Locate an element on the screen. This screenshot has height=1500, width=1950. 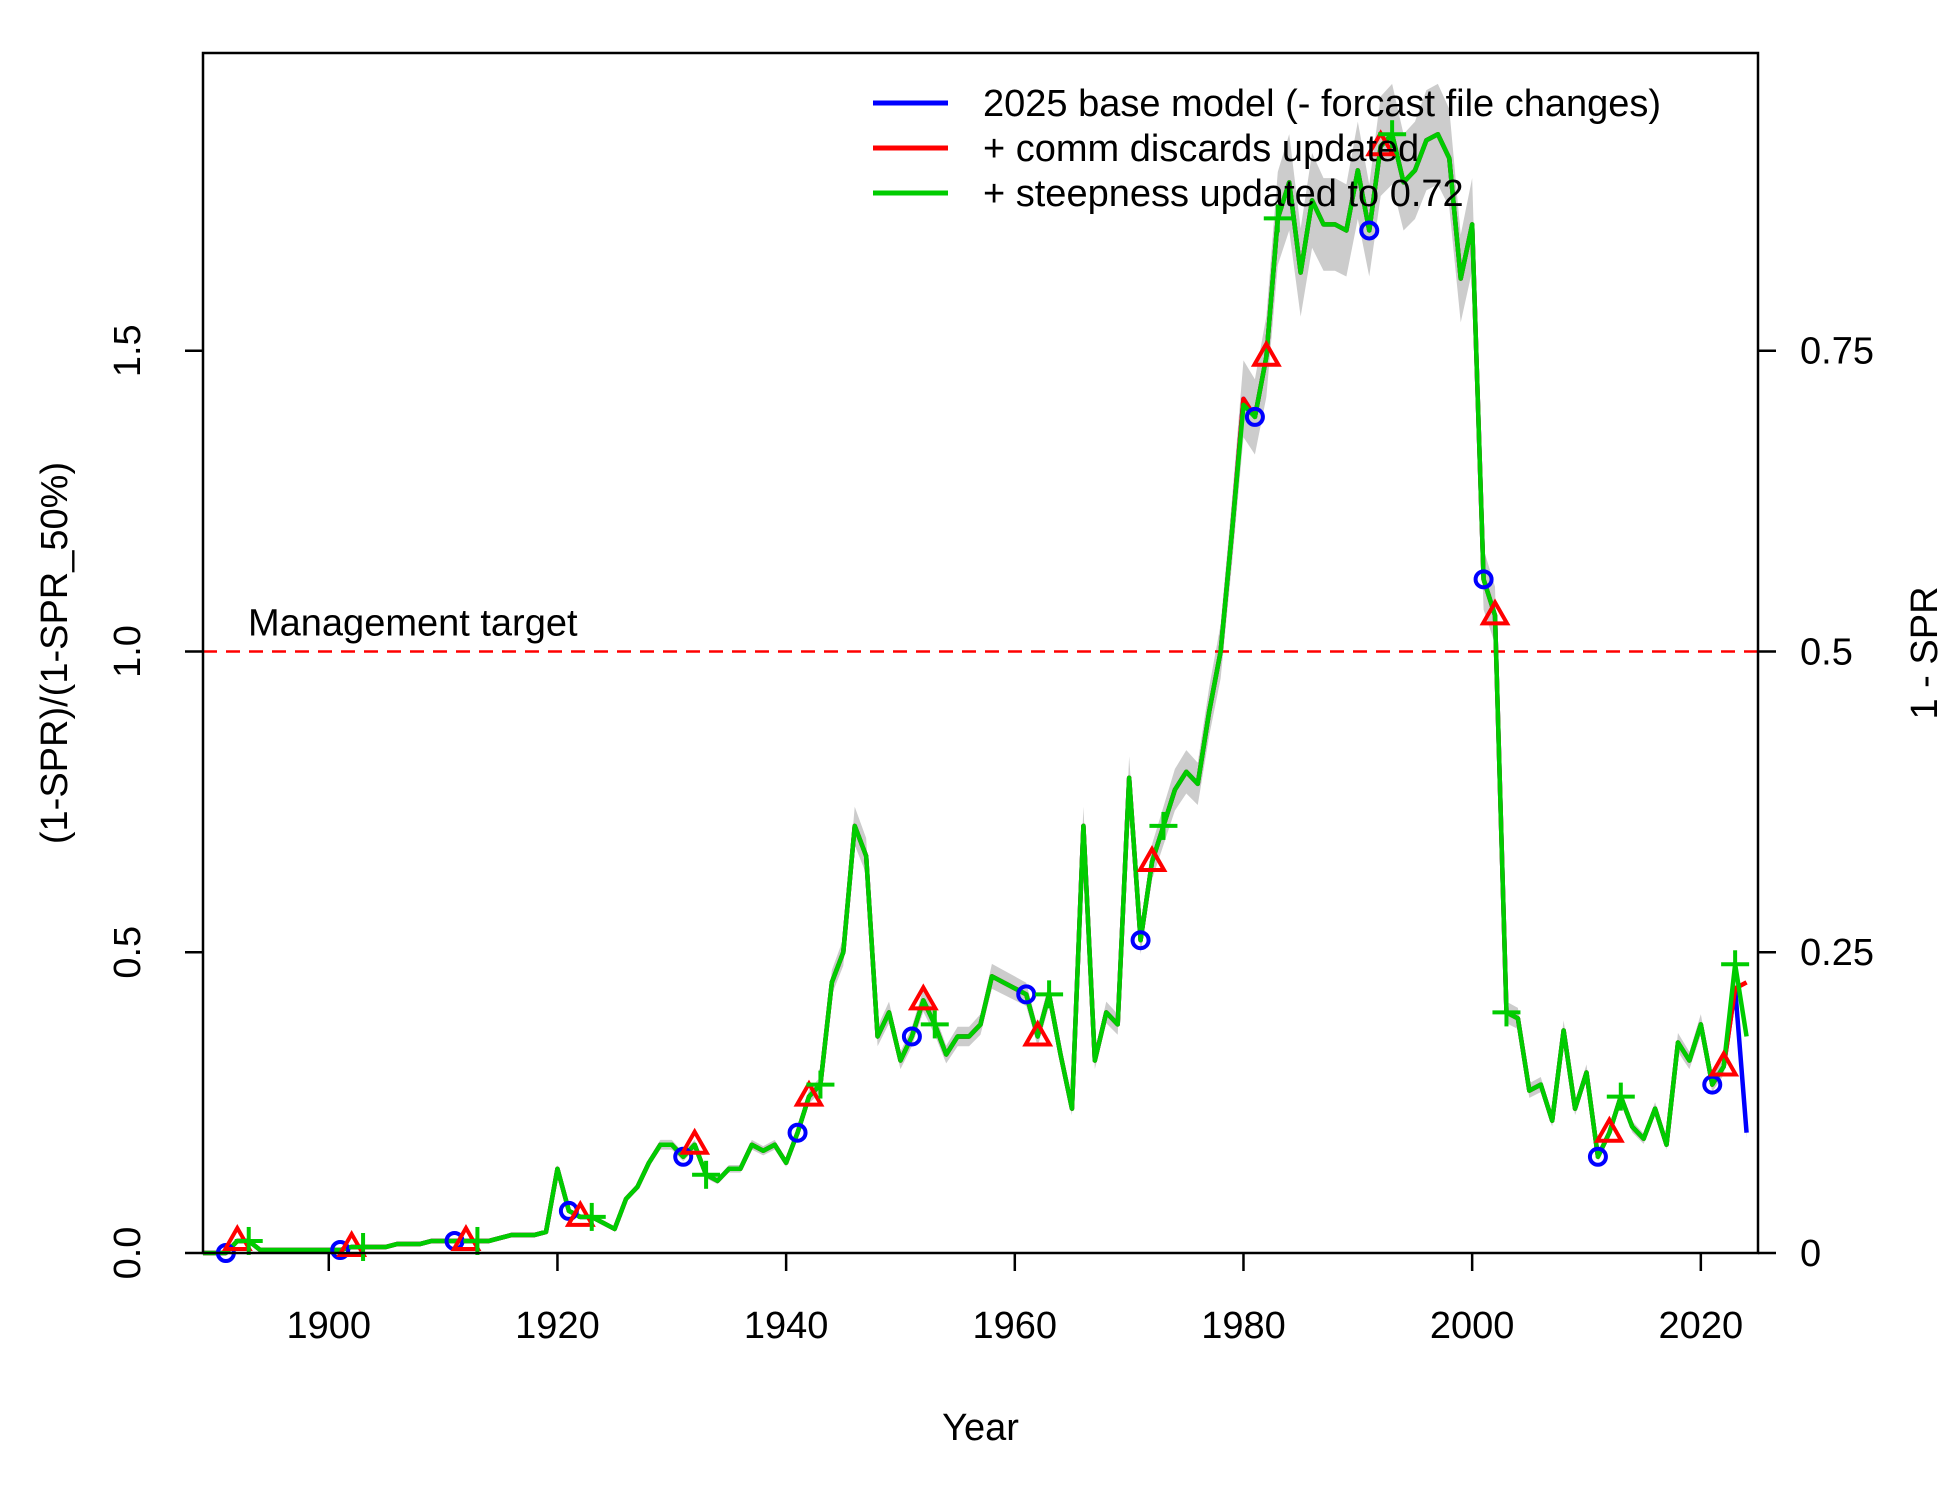
legend-label-3: + steepness updated to 0.72 is located at coordinates (1223, 194).